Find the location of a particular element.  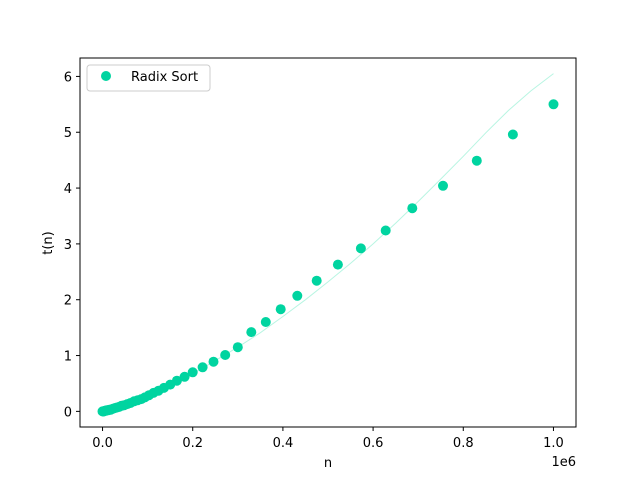

x-axis-label: n is located at coordinates (328, 463).